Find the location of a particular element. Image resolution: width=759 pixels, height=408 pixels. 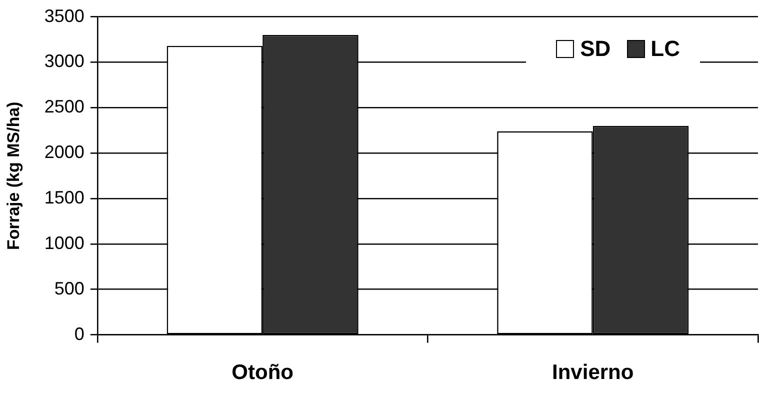

y-tick-label: 1500 is located at coordinates (64, 197).